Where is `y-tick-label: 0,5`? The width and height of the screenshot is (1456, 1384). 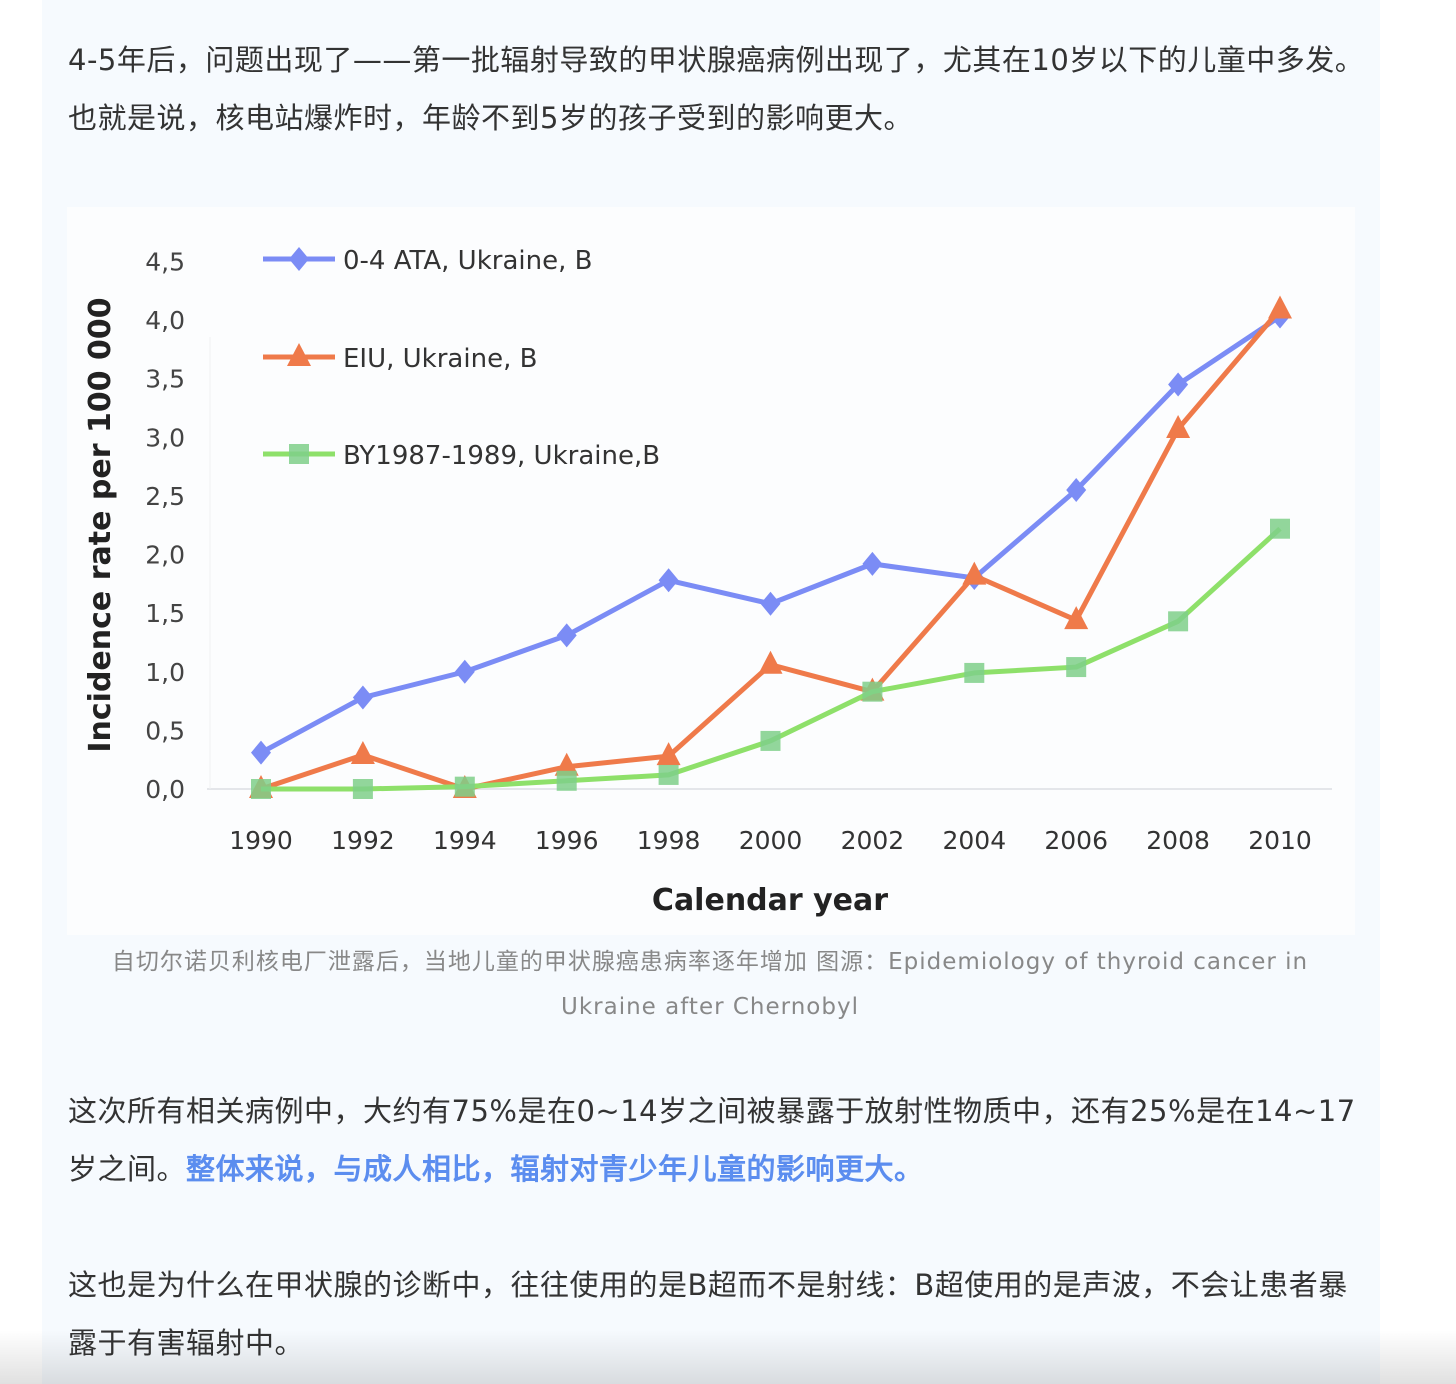
y-tick-label: 0,5 is located at coordinates (165, 730).